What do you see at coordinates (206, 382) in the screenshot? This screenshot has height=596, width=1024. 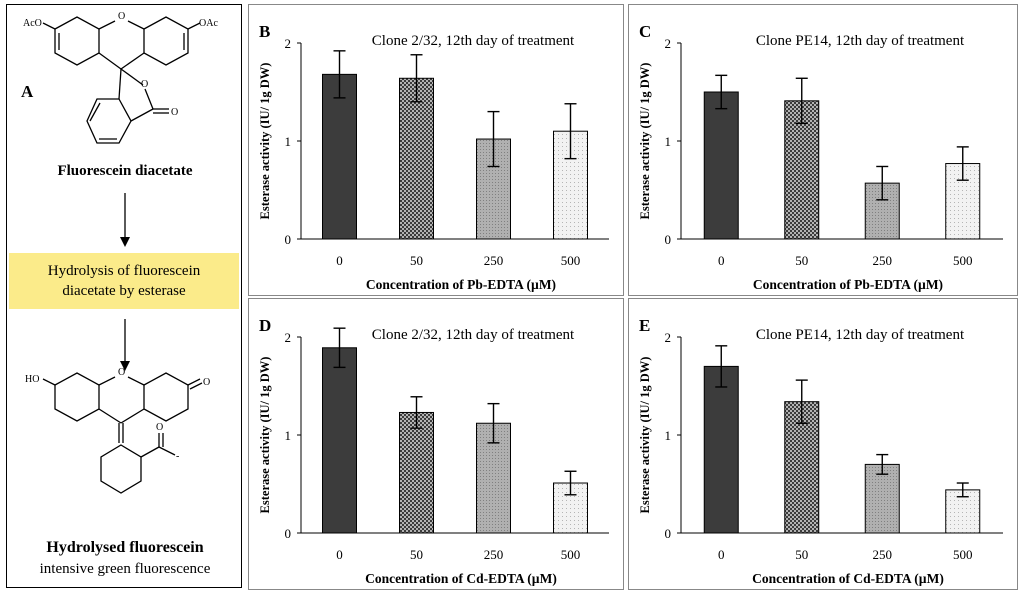 I see `product-keto-oxygen: O` at bounding box center [206, 382].